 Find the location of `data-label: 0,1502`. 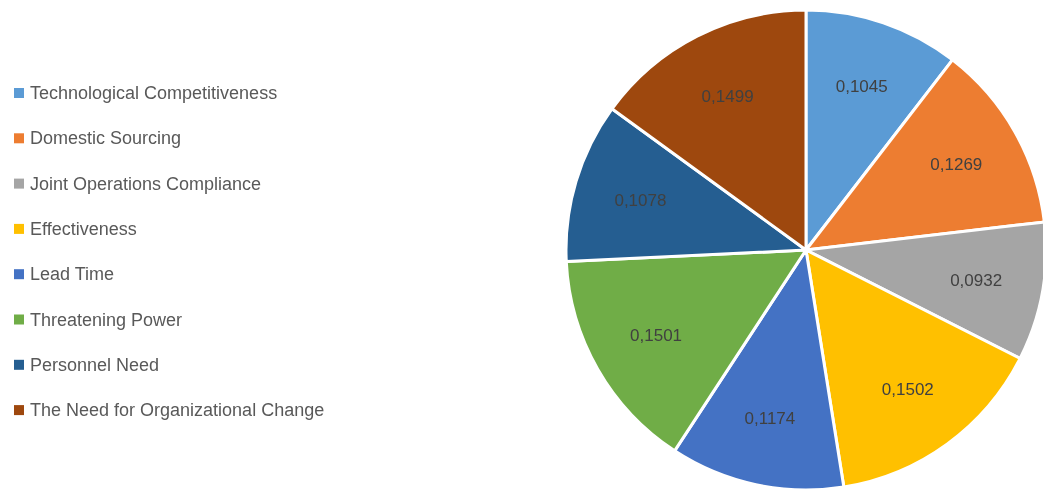

data-label: 0,1502 is located at coordinates (907, 390).